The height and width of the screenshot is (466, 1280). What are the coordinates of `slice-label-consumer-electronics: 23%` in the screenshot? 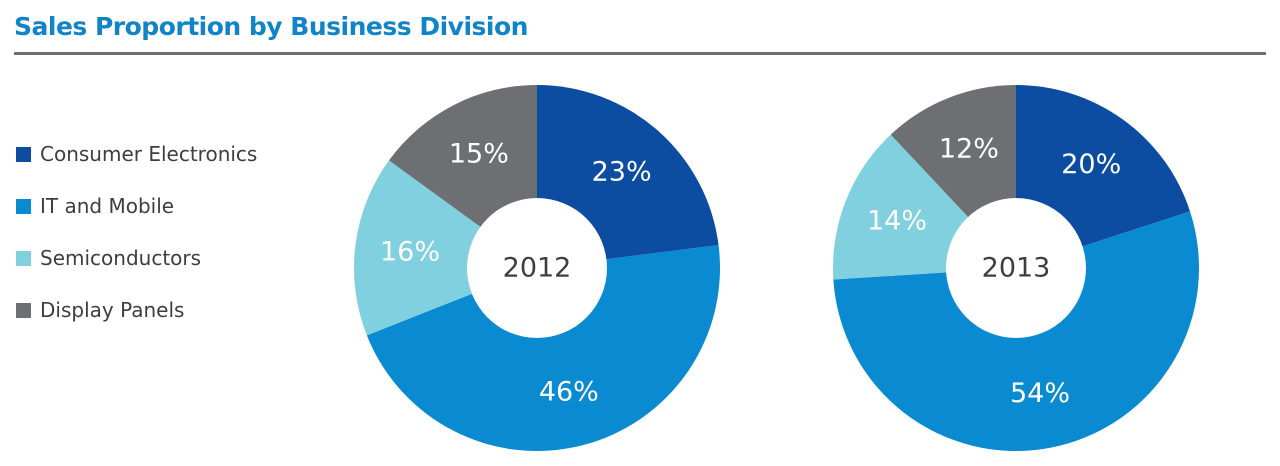 It's located at (622, 171).